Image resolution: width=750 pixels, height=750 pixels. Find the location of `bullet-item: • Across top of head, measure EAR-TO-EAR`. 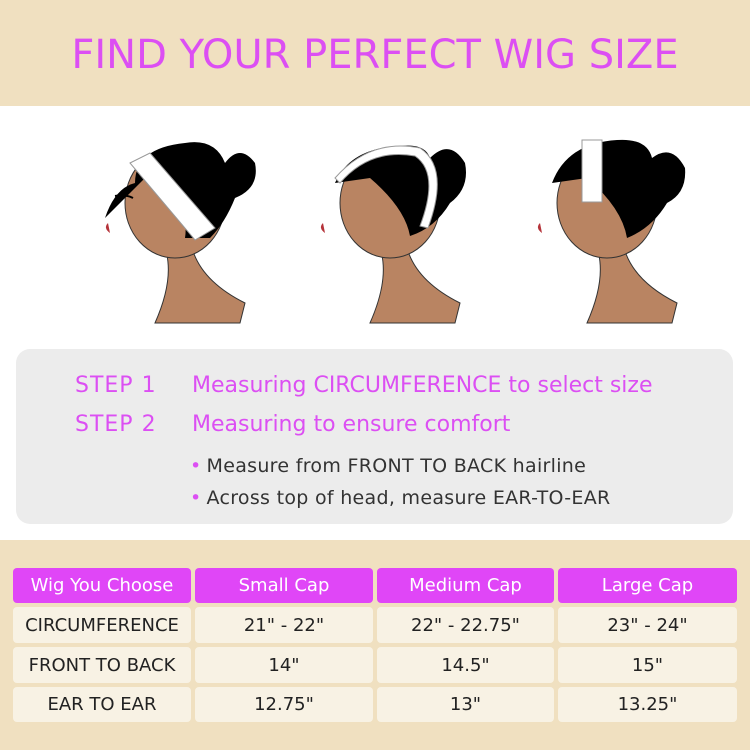

bullet-item: • Across top of head, measure EAR-TO-EAR is located at coordinates (400, 498).